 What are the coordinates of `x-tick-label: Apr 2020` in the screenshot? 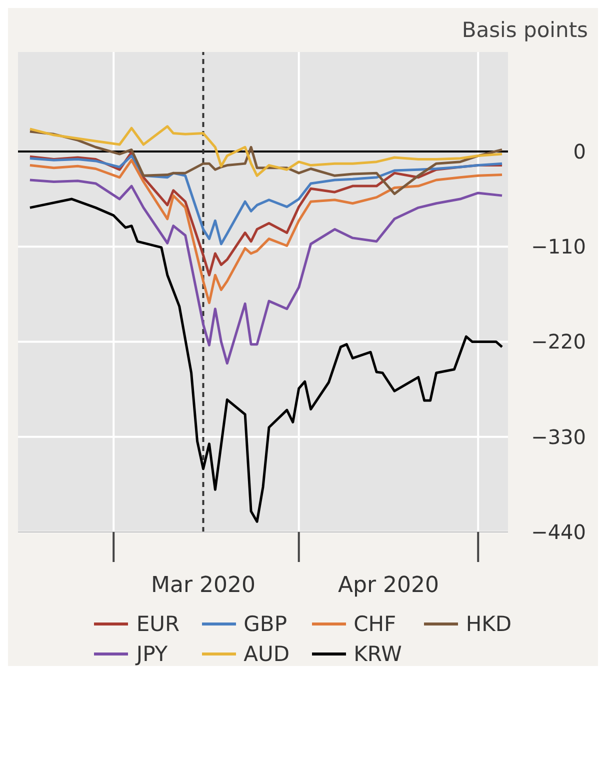 It's located at (389, 585).